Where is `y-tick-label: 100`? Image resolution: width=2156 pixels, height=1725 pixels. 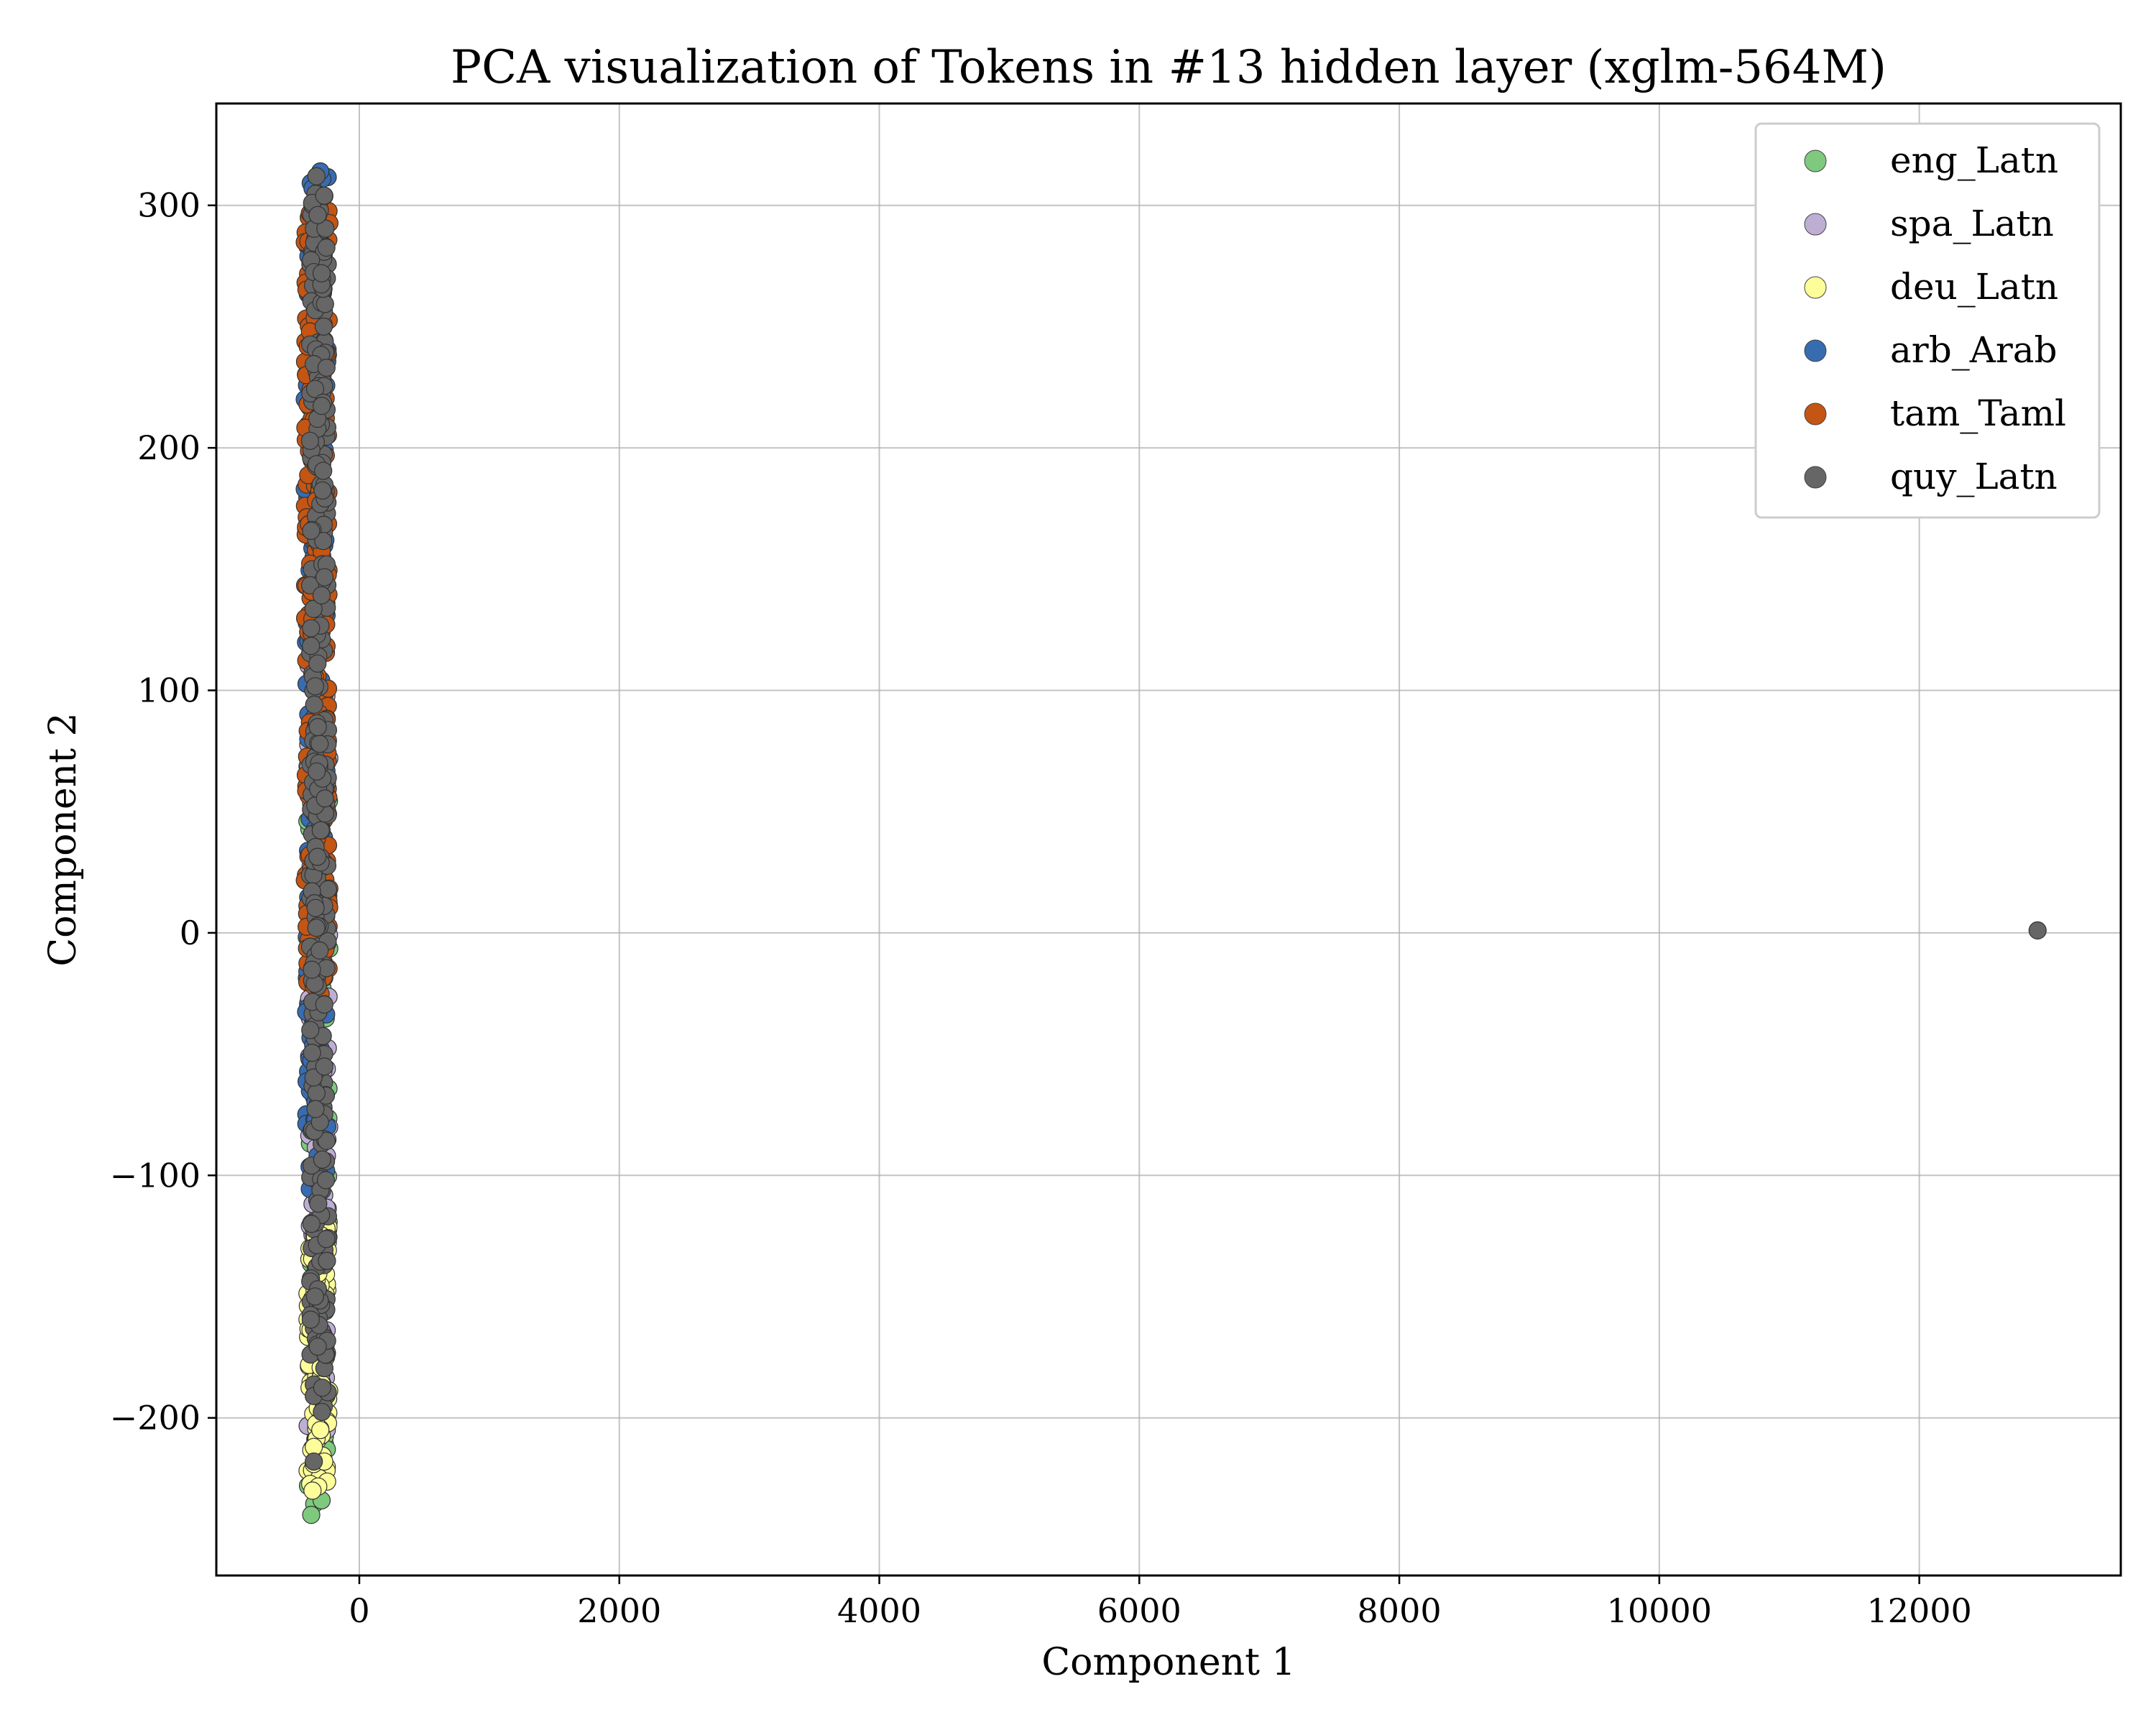 y-tick-label: 100 is located at coordinates (169, 690).